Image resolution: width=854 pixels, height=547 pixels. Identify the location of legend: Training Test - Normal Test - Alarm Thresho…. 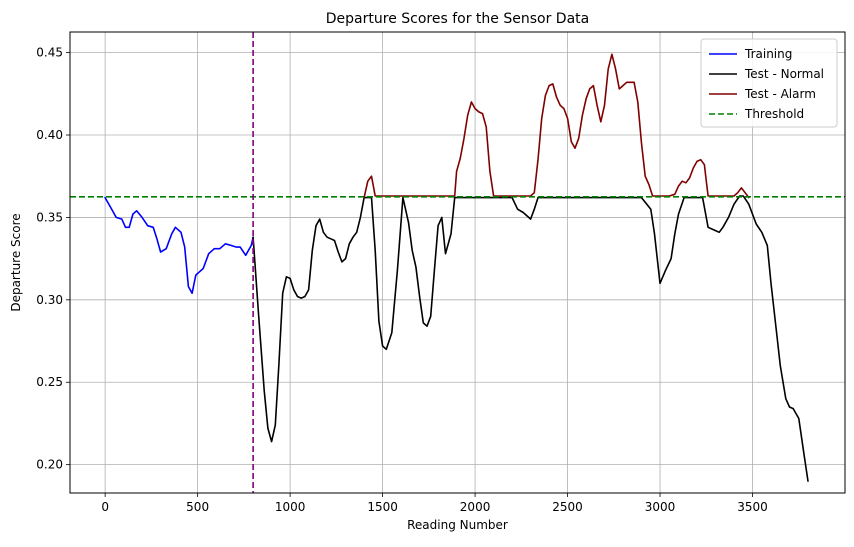
(769, 83).